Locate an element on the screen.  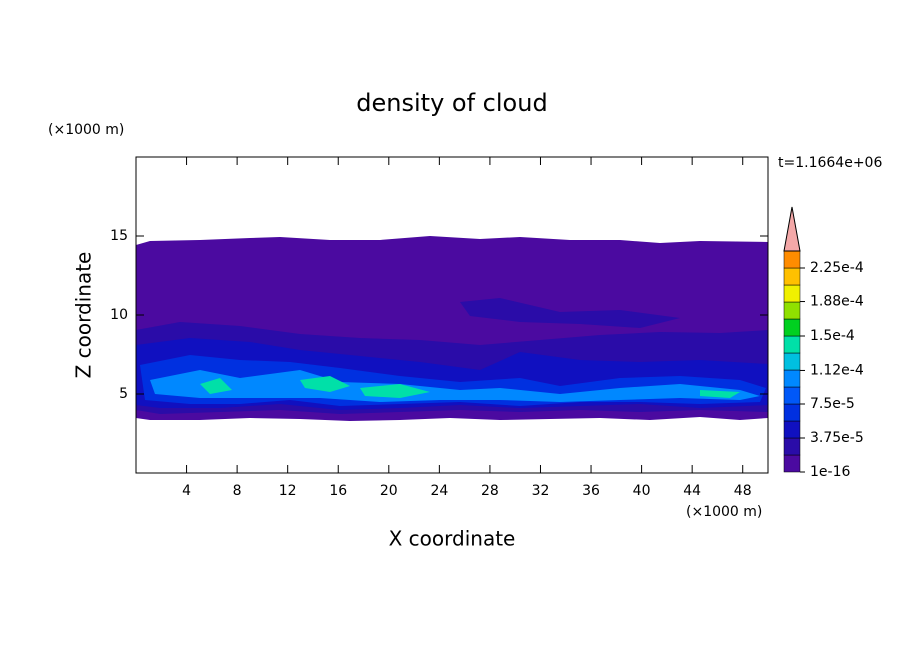
x-tick-label: 16 is located at coordinates (338, 491).